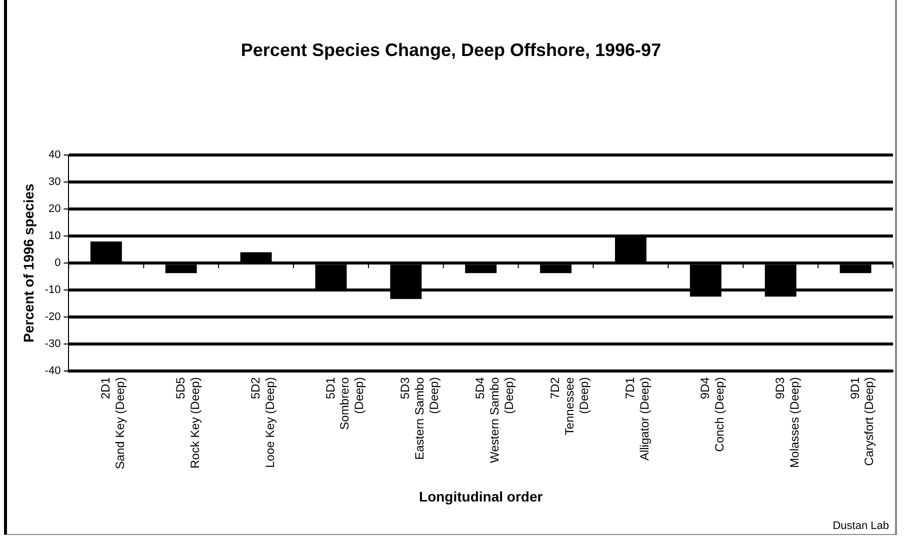 The height and width of the screenshot is (536, 910). What do you see at coordinates (451, 50) in the screenshot?
I see `chart-title: Percent Species Change, Deep Offshore, 1996-97` at bounding box center [451, 50].